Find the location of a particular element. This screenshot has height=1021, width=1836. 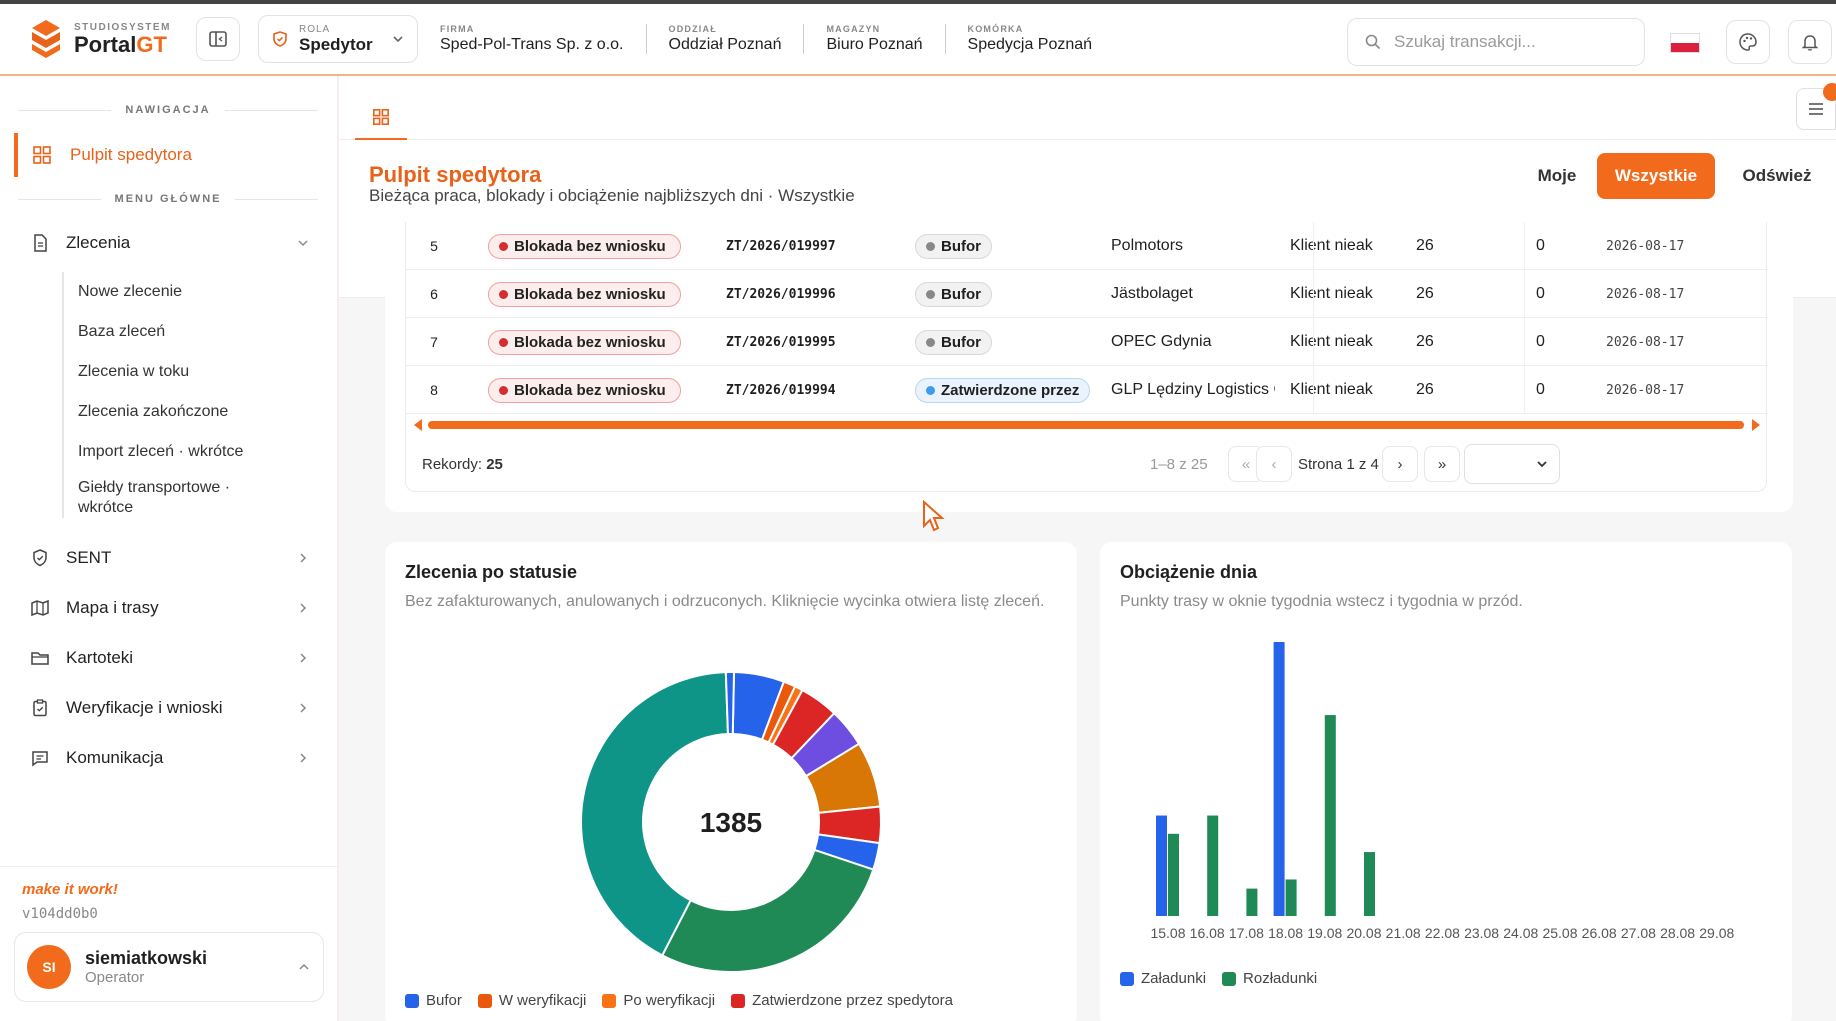

x-tick-label: 28.08 is located at coordinates (1677, 933).